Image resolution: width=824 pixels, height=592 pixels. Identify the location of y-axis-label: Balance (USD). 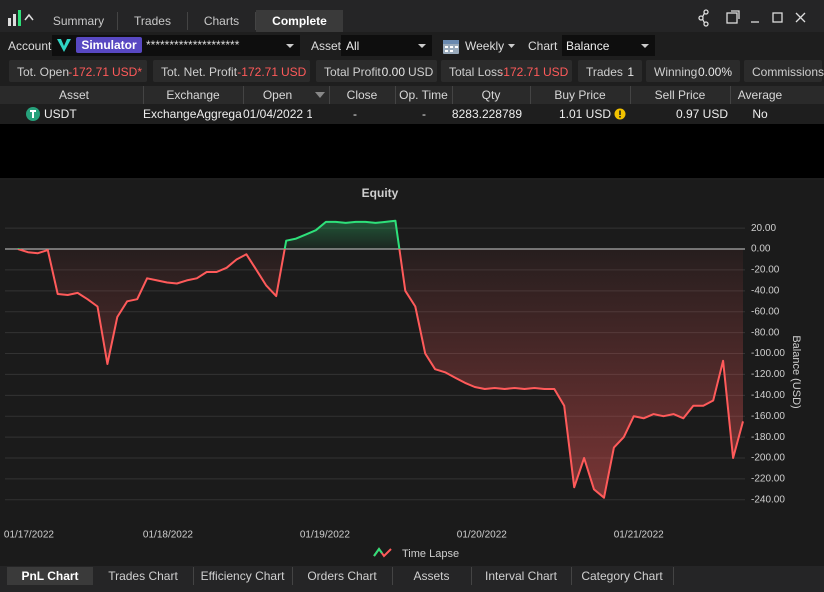
(796, 371).